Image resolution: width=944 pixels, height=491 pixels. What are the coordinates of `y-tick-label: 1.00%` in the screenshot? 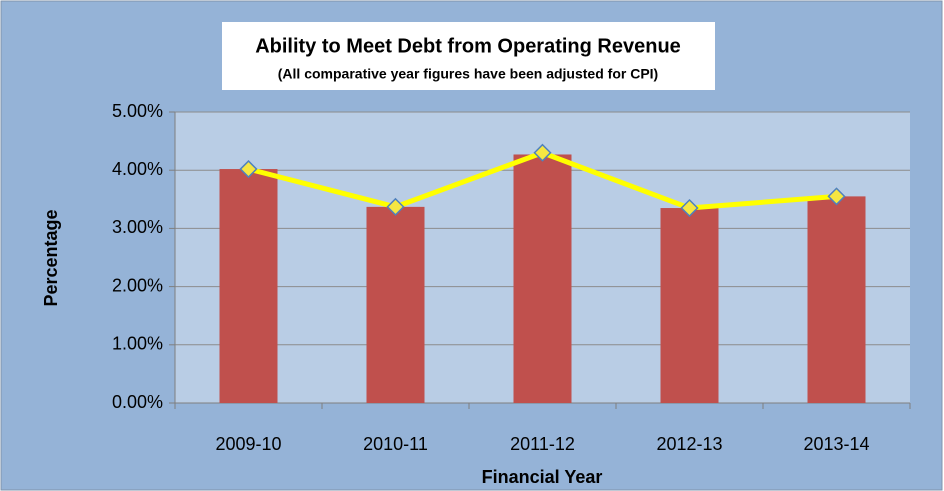 It's located at (137, 344).